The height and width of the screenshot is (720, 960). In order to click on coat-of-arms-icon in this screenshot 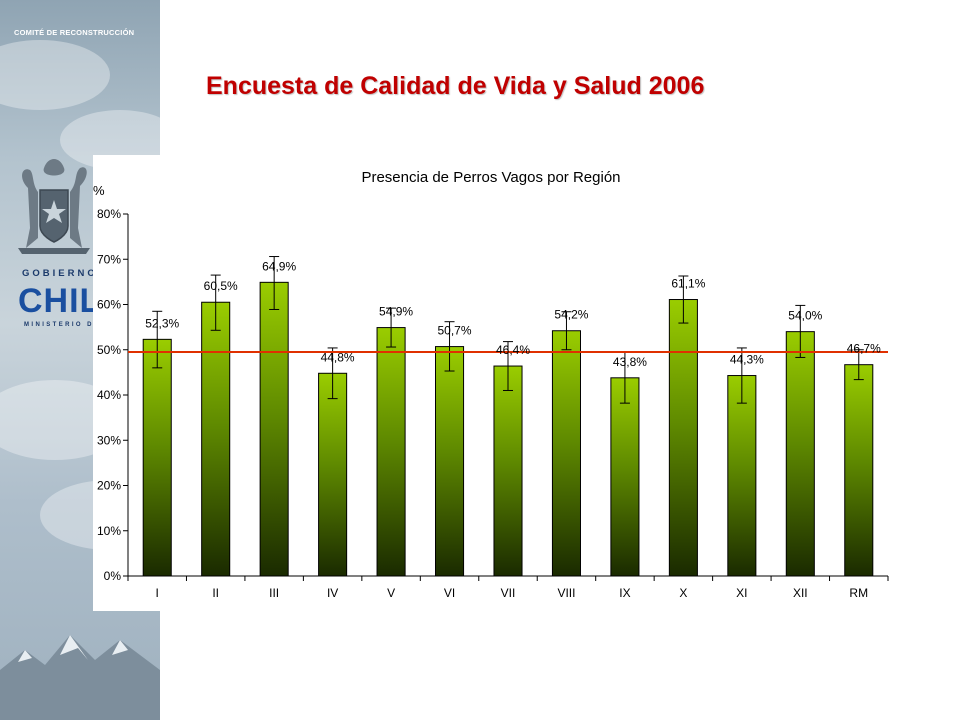, I will do `click(54, 206)`.